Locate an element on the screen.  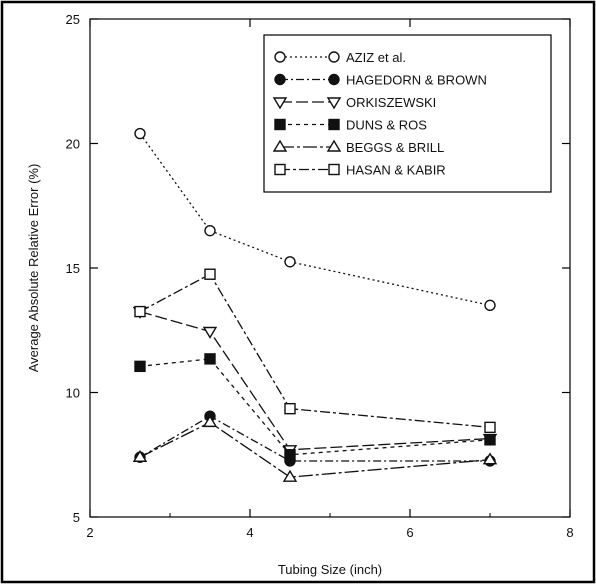
x-axis-label: Tubing Size (inch) is located at coordinates (330, 569).